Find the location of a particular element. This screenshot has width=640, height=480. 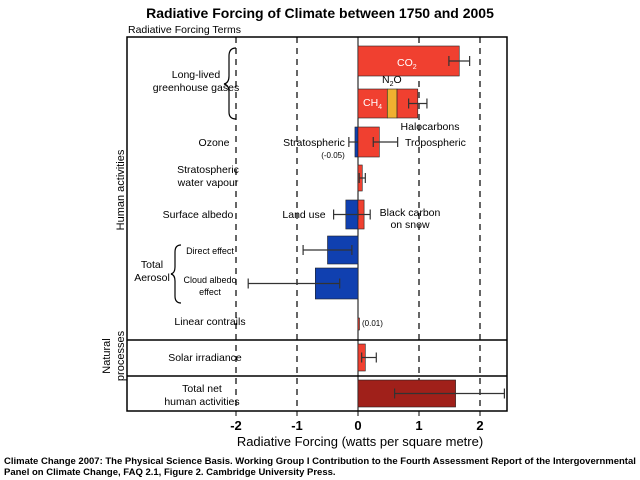

row-label-aerosol-line1: Total is located at coordinates (152, 265).